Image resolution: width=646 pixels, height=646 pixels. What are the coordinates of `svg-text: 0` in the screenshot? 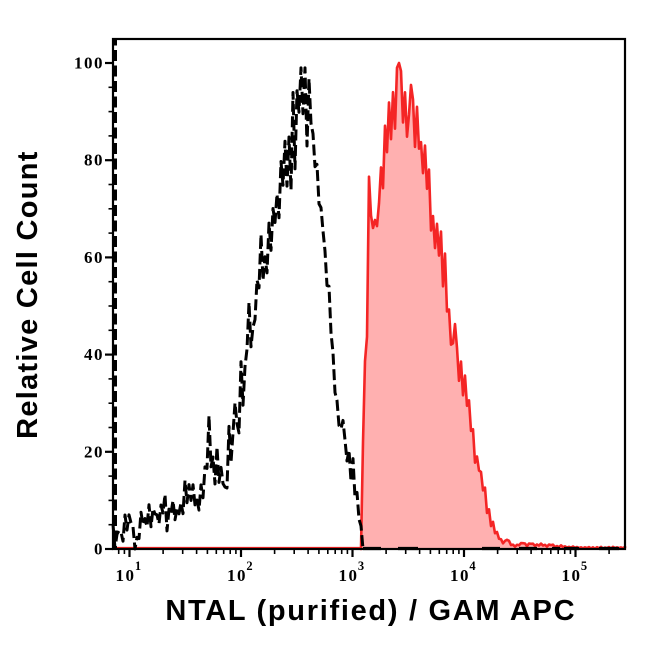 It's located at (99, 549).